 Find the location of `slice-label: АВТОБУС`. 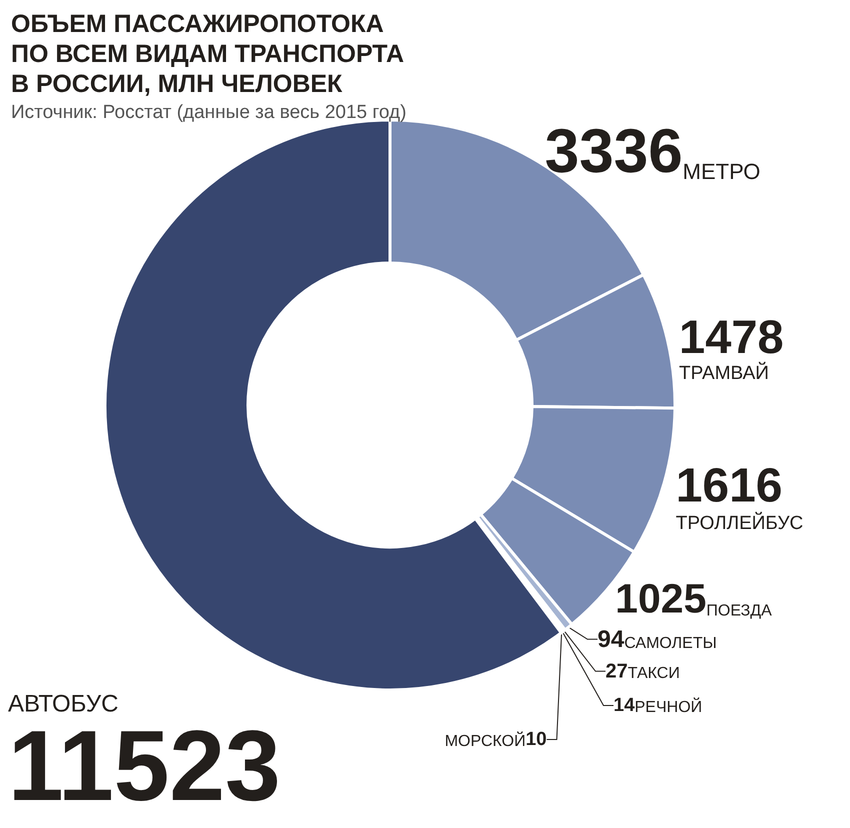

slice-label: АВТОБУС is located at coordinates (63, 704).